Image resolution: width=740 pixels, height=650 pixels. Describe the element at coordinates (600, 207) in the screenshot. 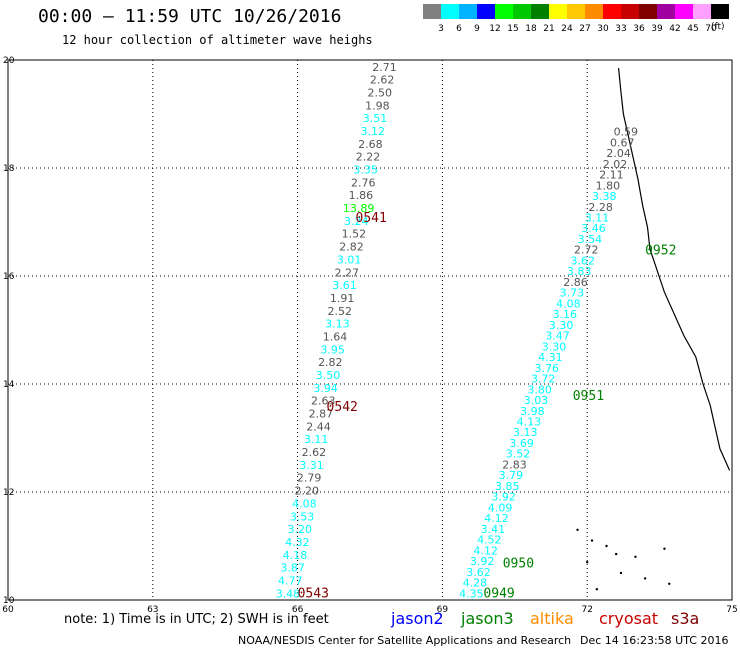

I see `swh-value: 2.28` at that location.